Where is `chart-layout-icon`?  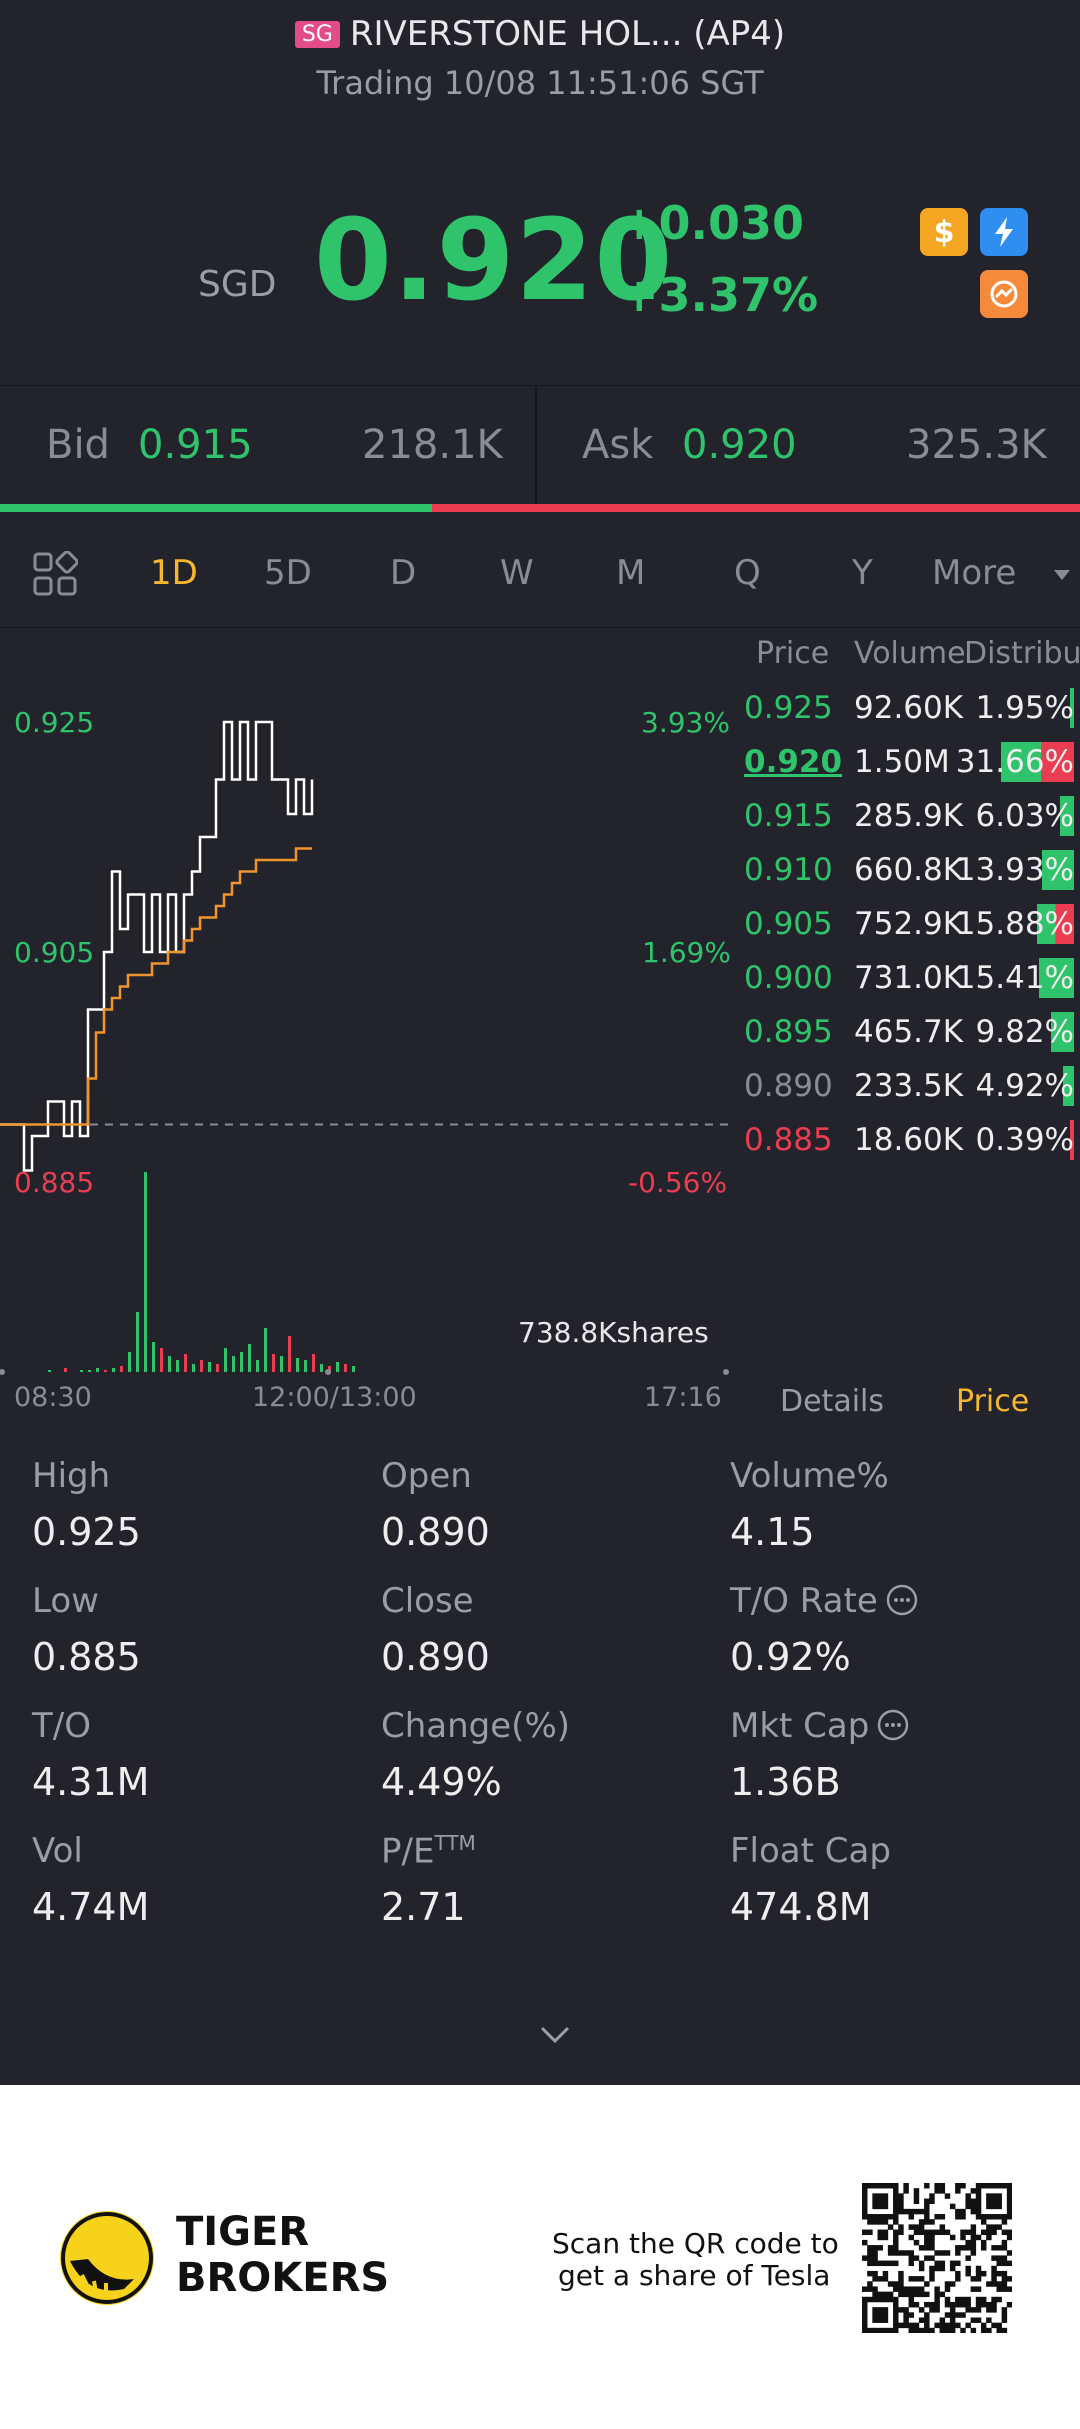 chart-layout-icon is located at coordinates (55, 575).